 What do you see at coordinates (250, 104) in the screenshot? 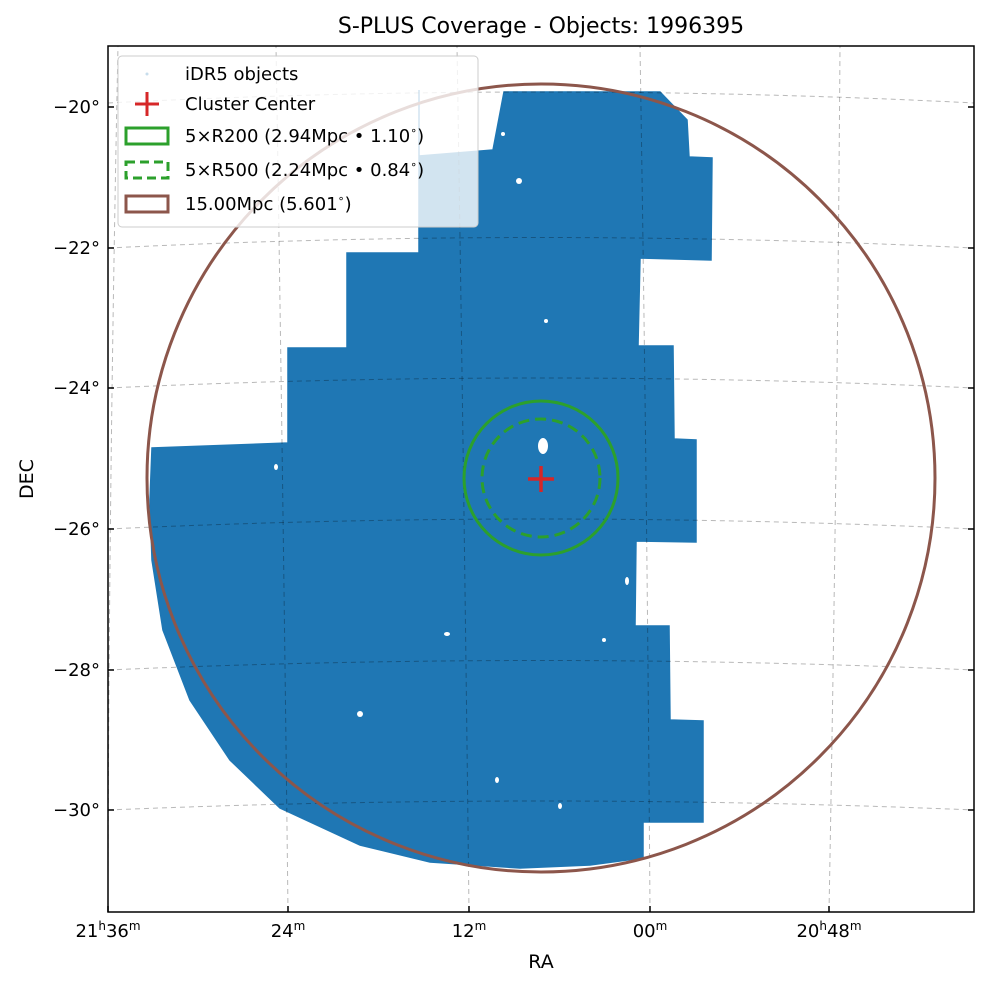
I see `legend-label-center: Cluster Center` at bounding box center [250, 104].